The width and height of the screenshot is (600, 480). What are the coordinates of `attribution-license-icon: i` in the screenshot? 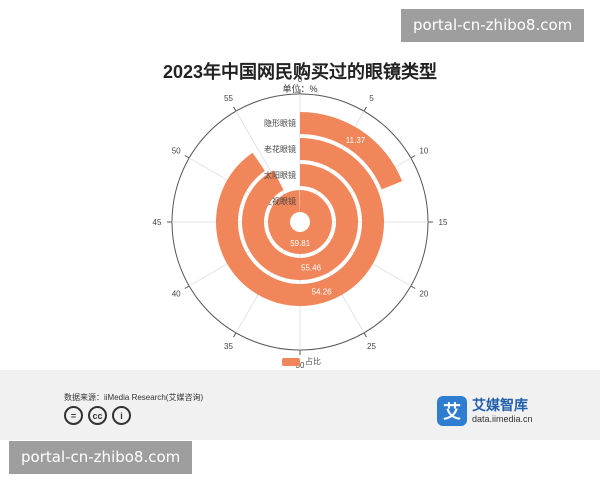 It's located at (121, 415).